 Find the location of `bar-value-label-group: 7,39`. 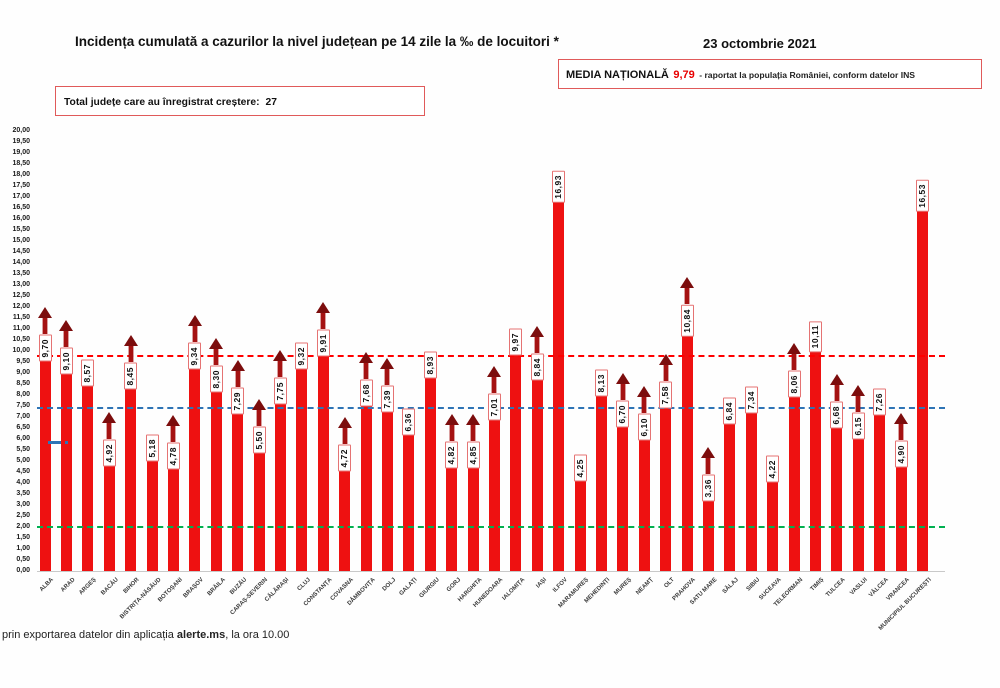

bar-value-label-group: 7,39 is located at coordinates (387, 385).